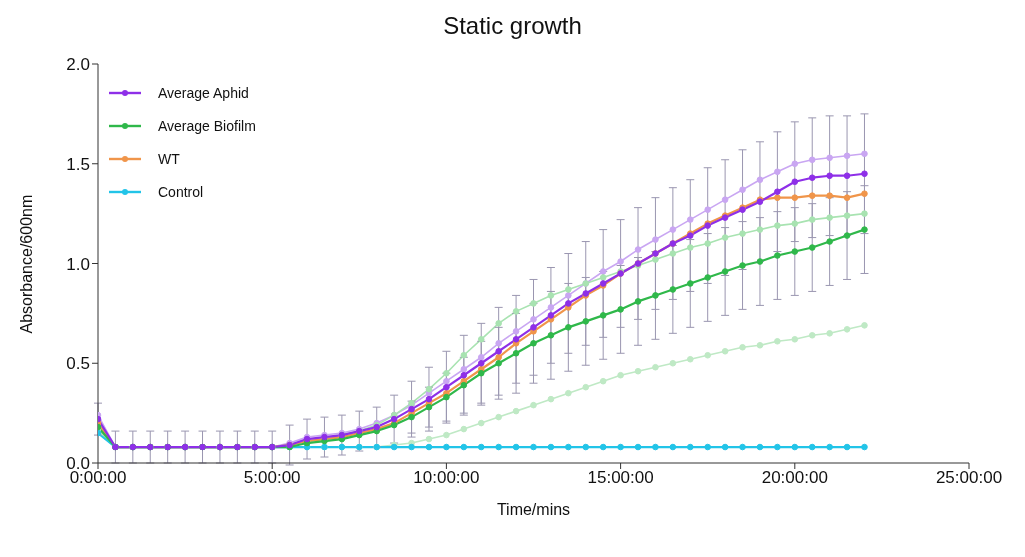 Image resolution: width=1025 pixels, height=557 pixels. Describe the element at coordinates (78, 164) in the screenshot. I see `y-tick-label: 1.5` at that location.